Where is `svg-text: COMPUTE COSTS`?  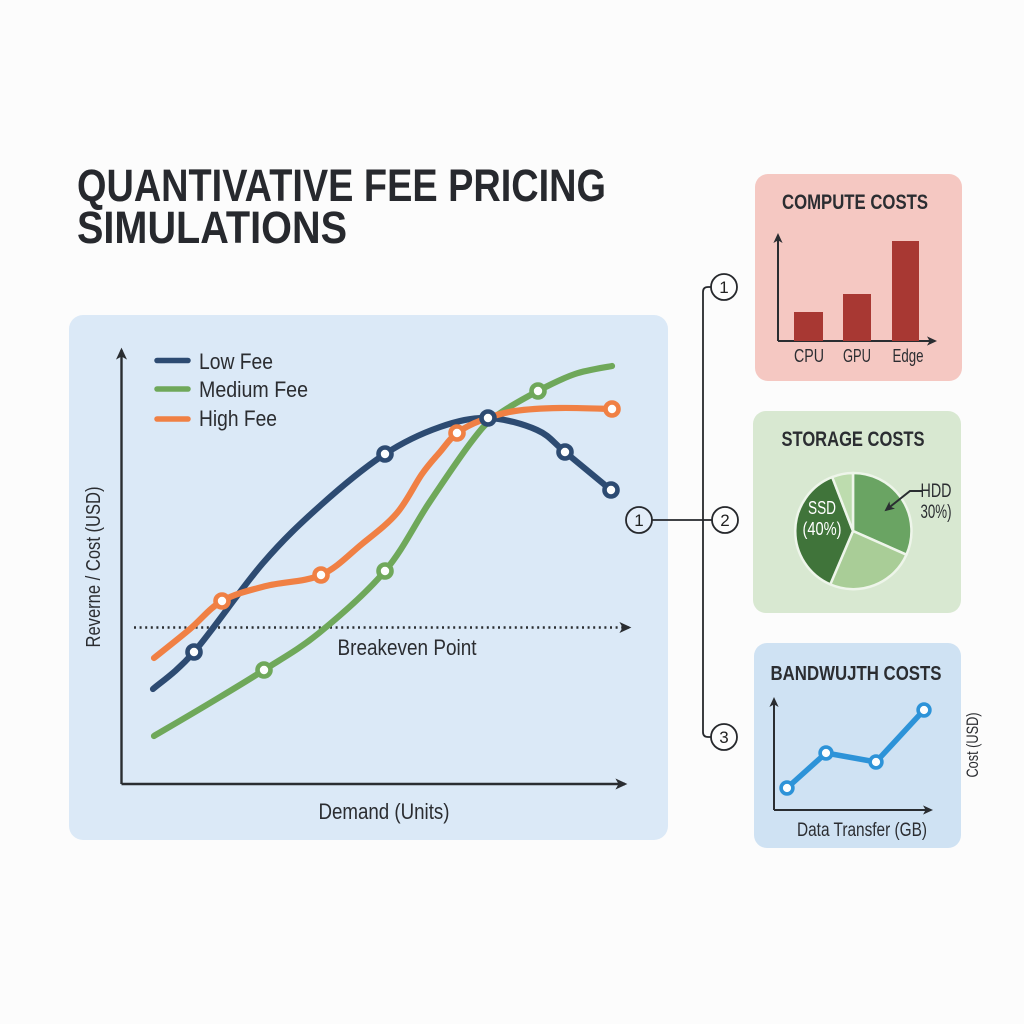
svg-text: COMPUTE COSTS is located at coordinates (855, 202).